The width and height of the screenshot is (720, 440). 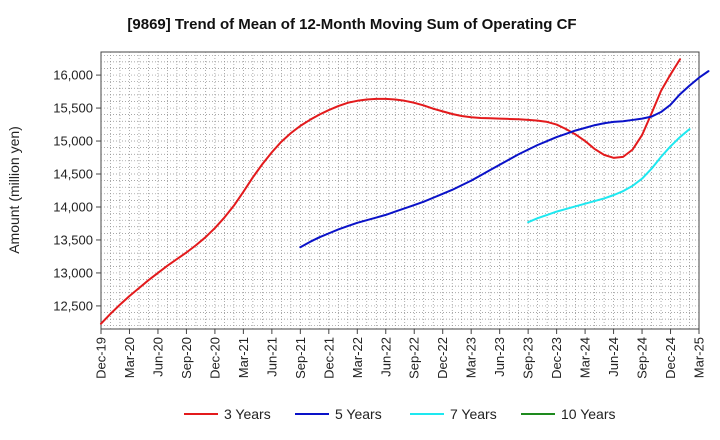 I want to click on series-line-7-years, so click(x=609, y=176).